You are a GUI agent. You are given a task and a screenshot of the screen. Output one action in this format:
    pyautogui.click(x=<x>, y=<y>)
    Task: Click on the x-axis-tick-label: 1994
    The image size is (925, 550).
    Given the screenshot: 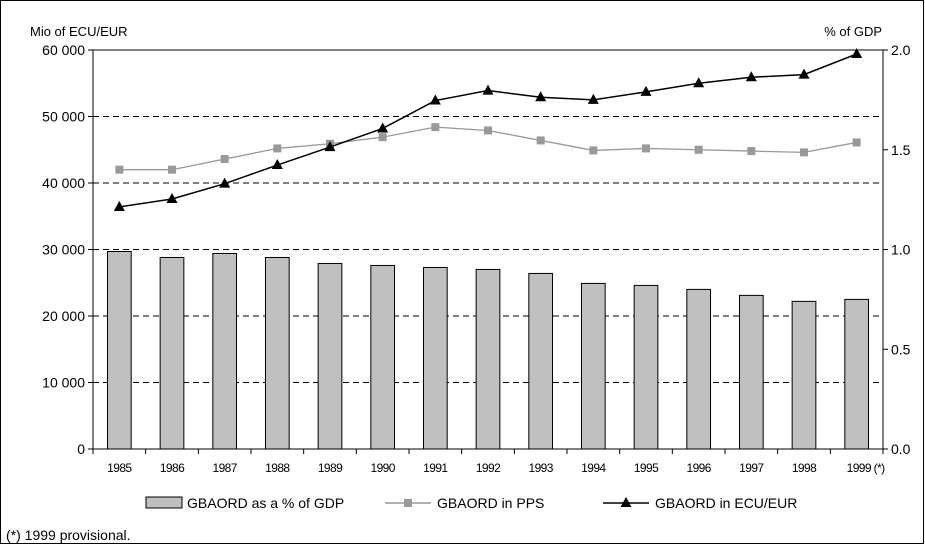 What is the action you would take?
    pyautogui.click(x=593, y=468)
    